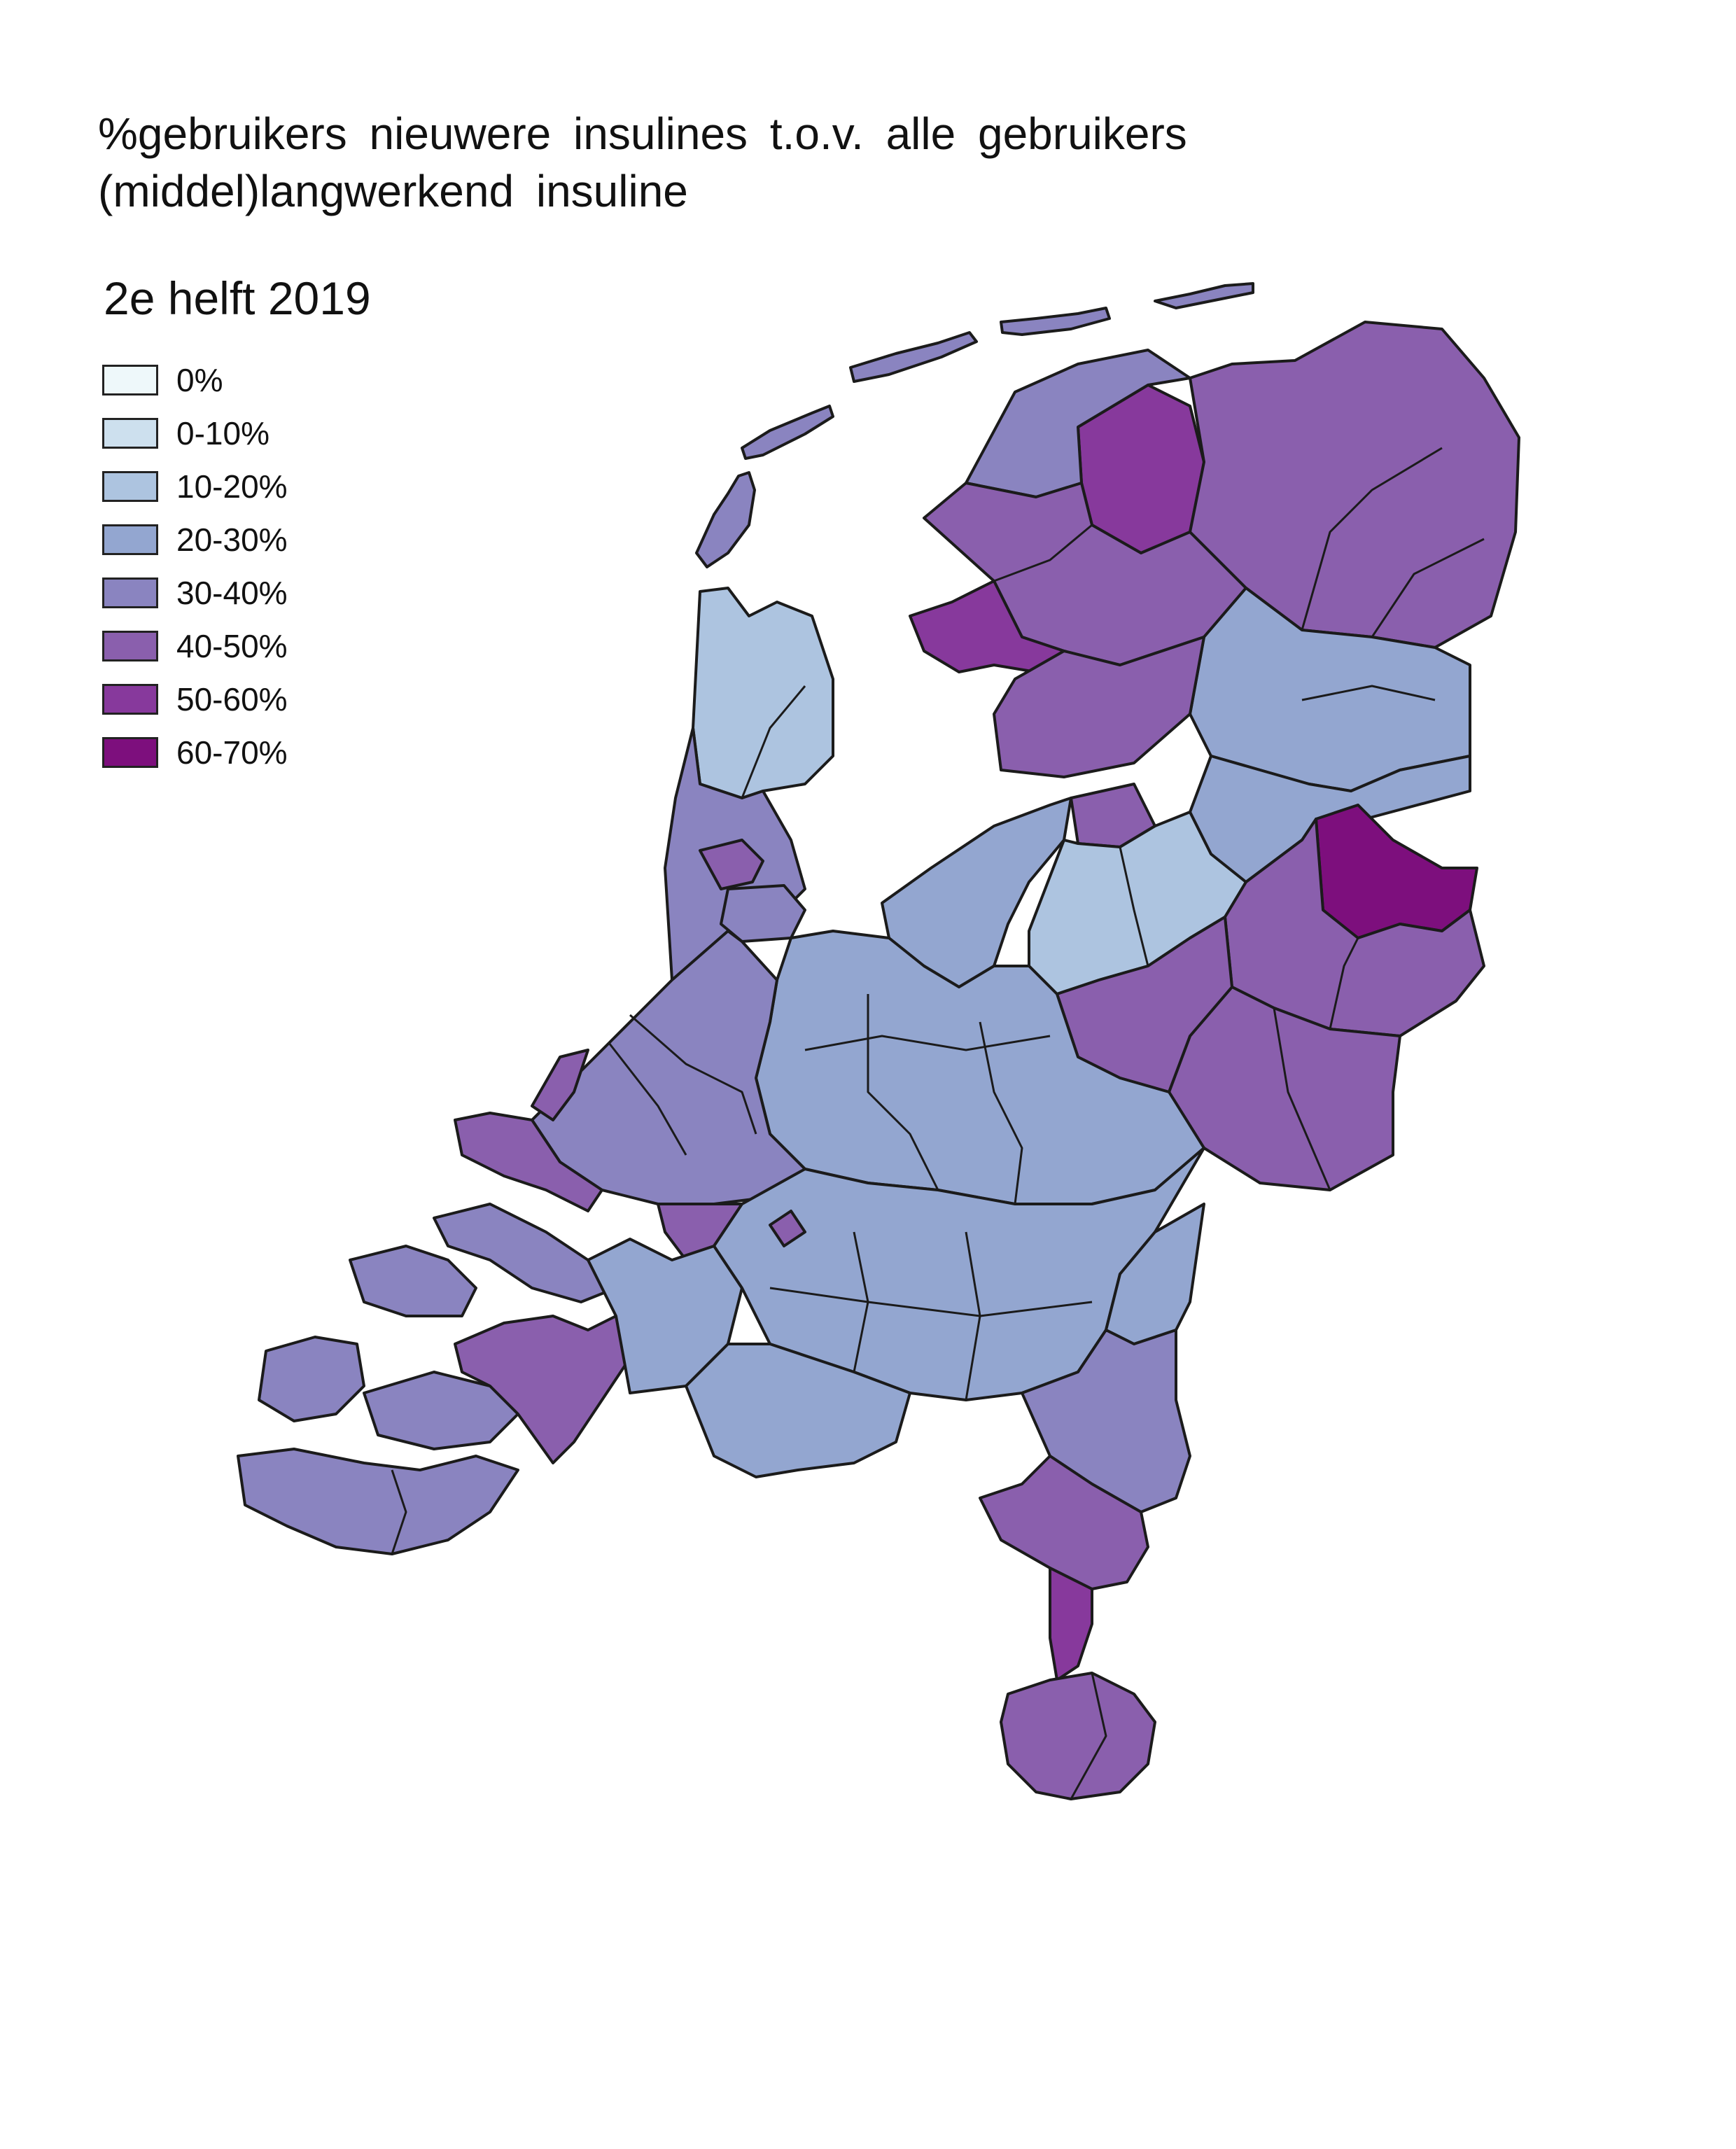 The height and width of the screenshot is (2149, 1736). Describe the element at coordinates (199, 380) in the screenshot. I see `legend-label: 0%` at that location.